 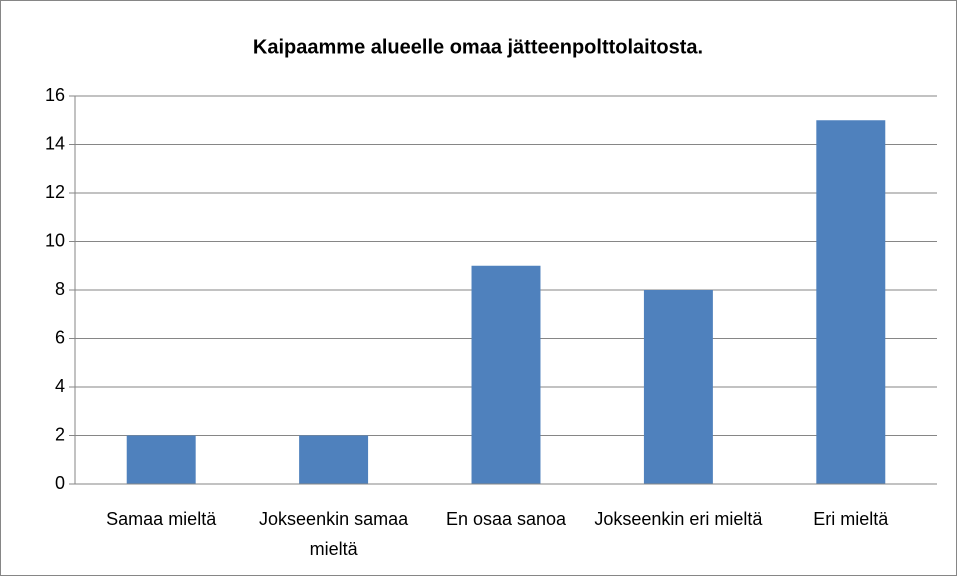 I want to click on y-tick-label: 6, so click(x=60, y=337).